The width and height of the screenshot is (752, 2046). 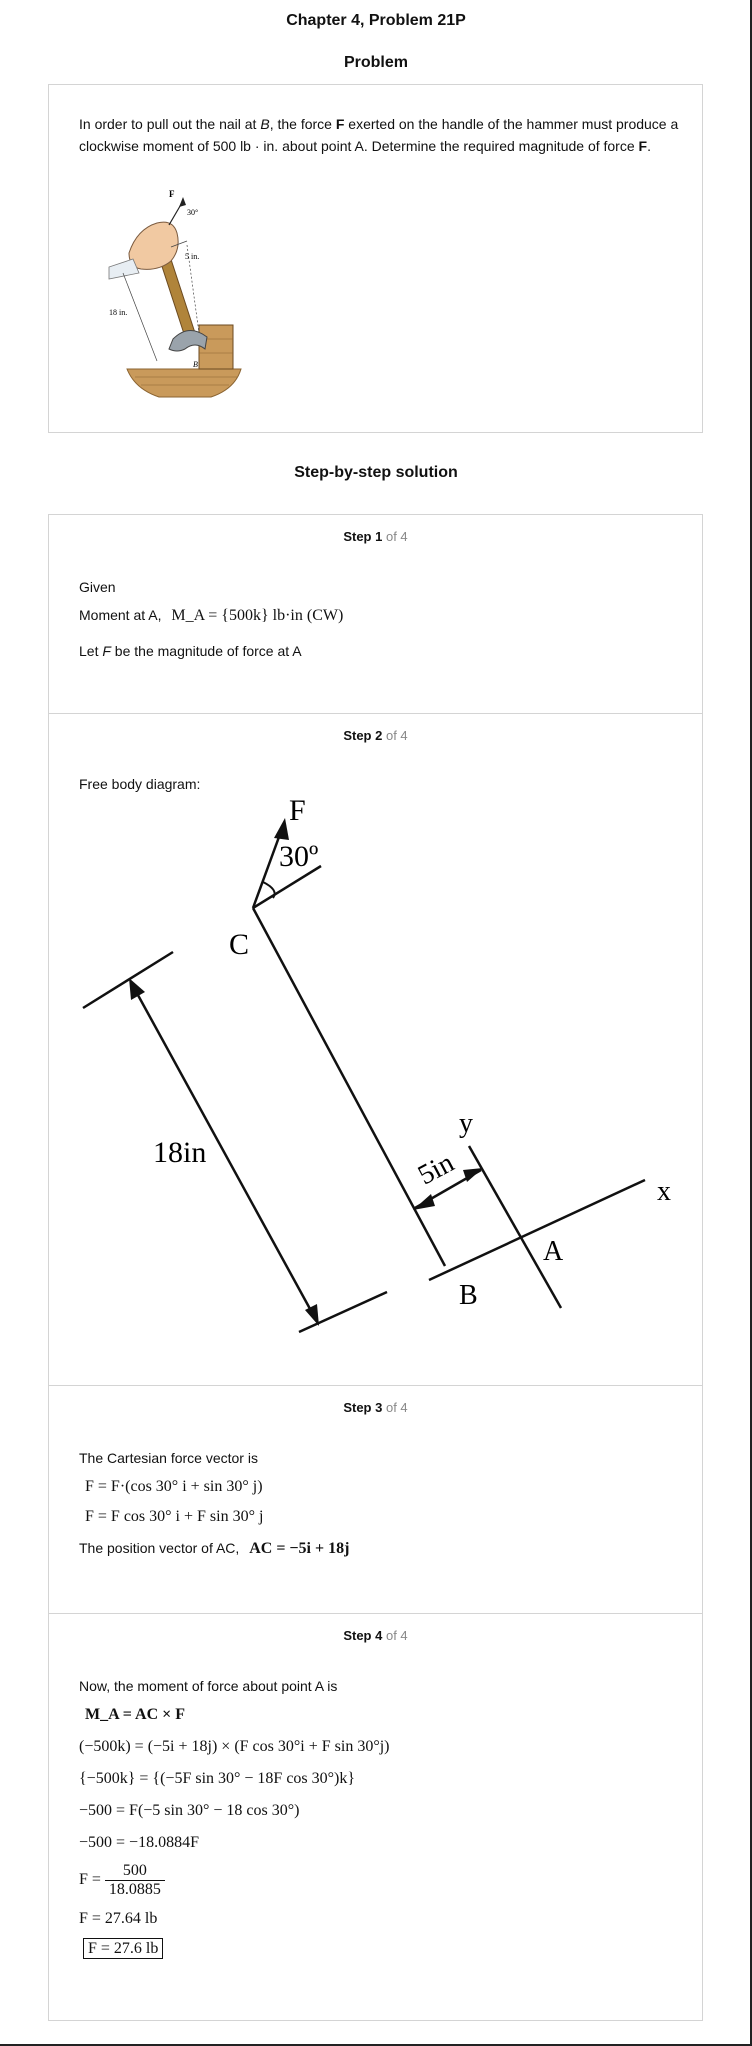 What do you see at coordinates (468, 1295) in the screenshot?
I see `fbd-B-label: B` at bounding box center [468, 1295].